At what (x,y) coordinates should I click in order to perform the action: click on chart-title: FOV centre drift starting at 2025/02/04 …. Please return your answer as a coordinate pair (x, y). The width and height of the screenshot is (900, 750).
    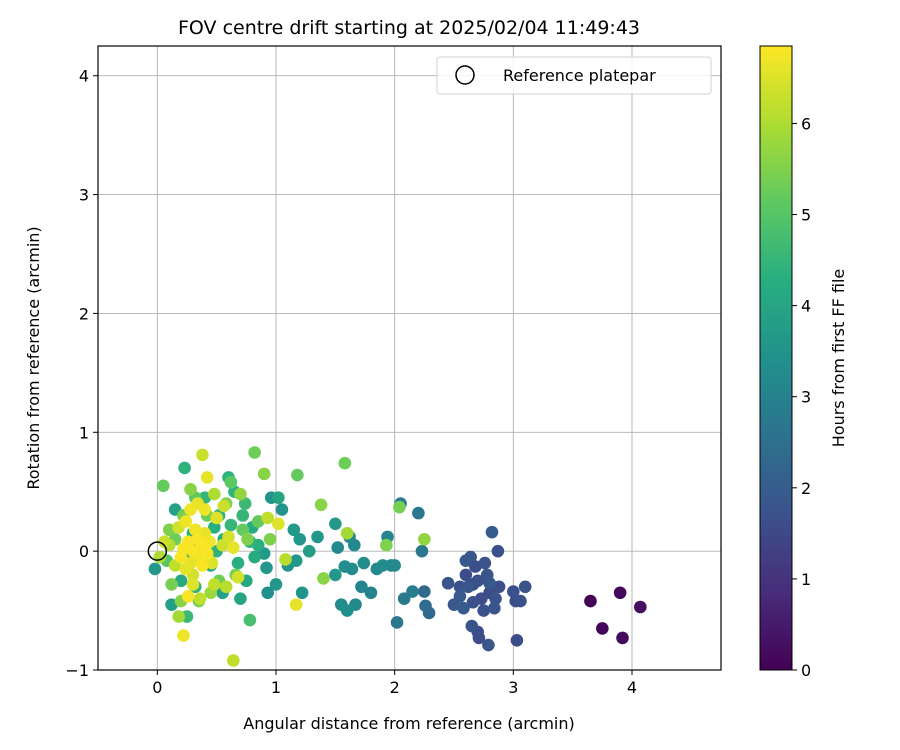
    Looking at the image, I should click on (409, 28).